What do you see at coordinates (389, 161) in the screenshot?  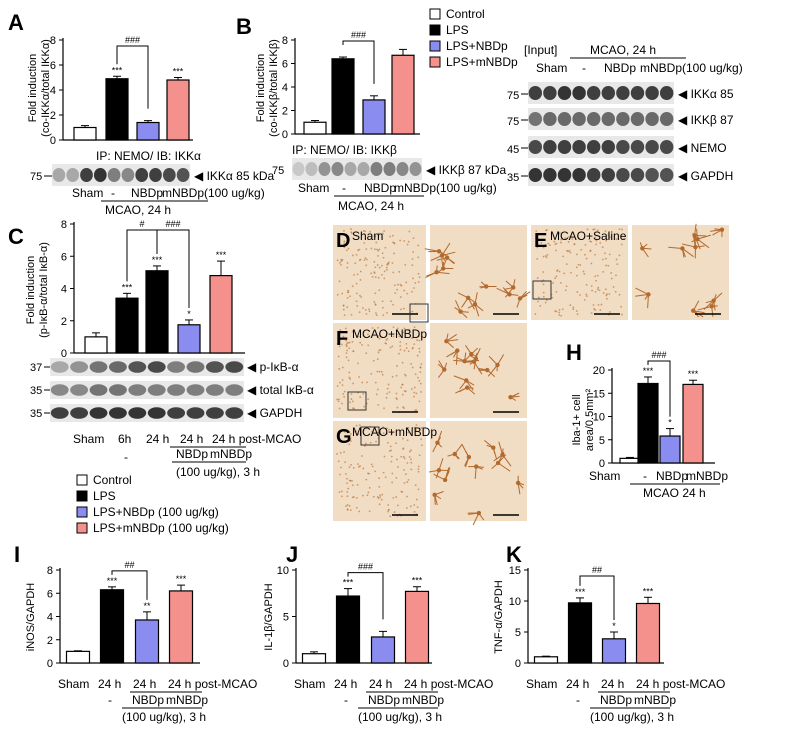 I see `blot-b: IP: NEMO/ IB: IKKβ 75 ◀ IKKβ 87 kDa` at bounding box center [389, 161].